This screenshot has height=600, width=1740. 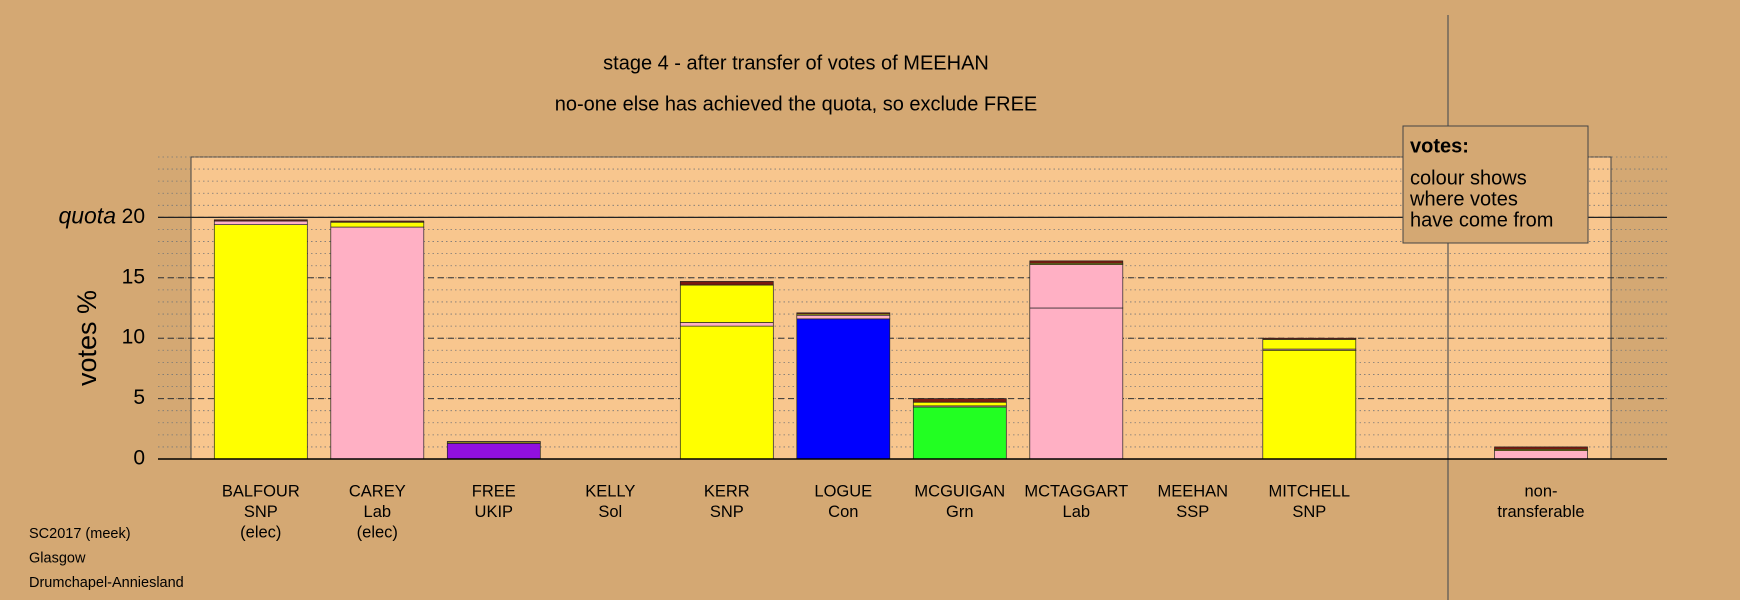 I want to click on y-axis-label: votes %, so click(x=87, y=338).